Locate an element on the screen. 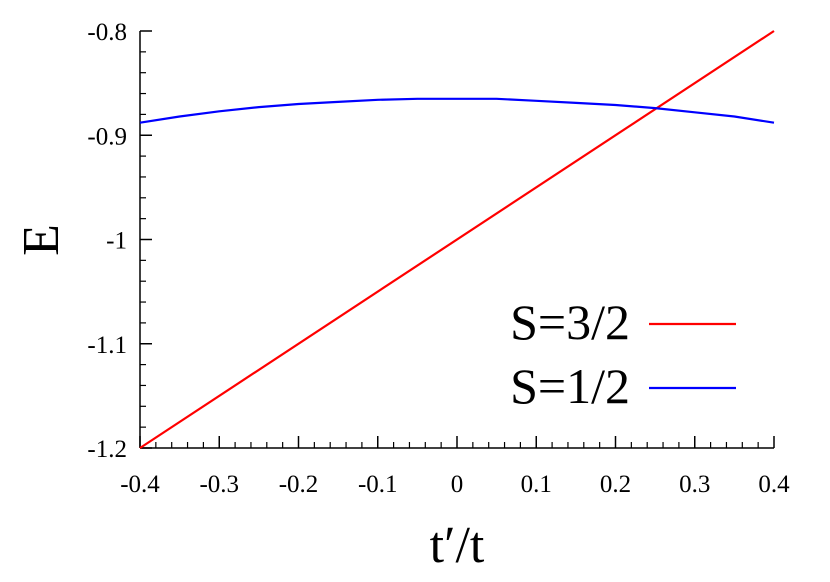 Image resolution: width=830 pixels, height=582 pixels. y-tick-label: -0.9 is located at coordinates (107, 136).